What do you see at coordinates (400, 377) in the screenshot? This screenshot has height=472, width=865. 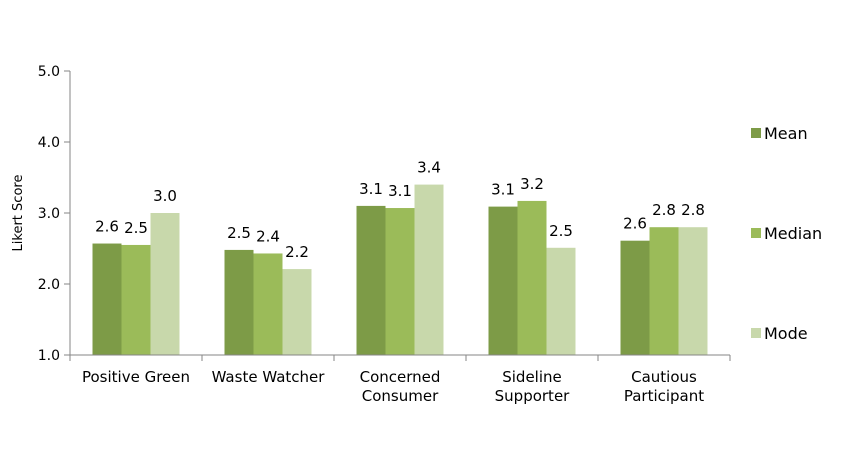 I see `x-category-label: Concerned` at bounding box center [400, 377].